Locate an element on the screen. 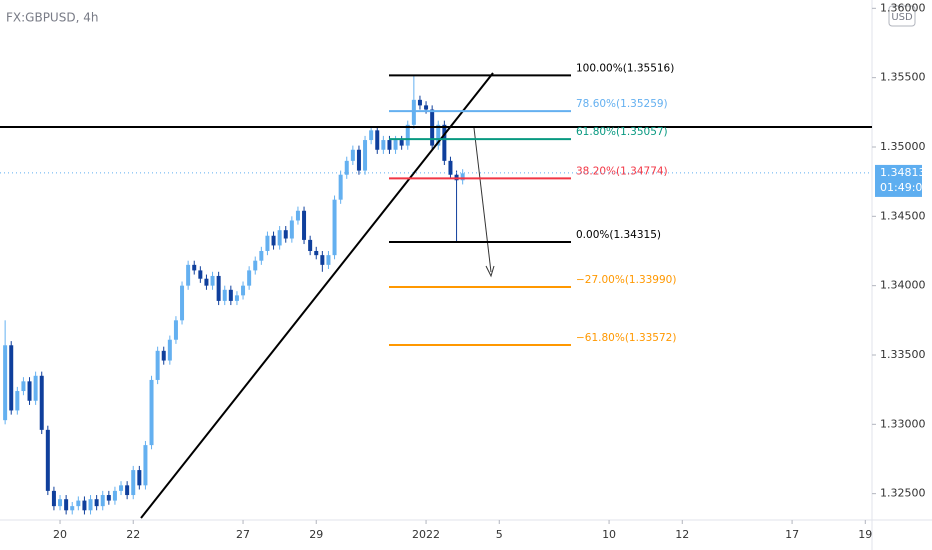 The width and height of the screenshot is (932, 550). y-tick-label: 1.32500 is located at coordinates (903, 493).